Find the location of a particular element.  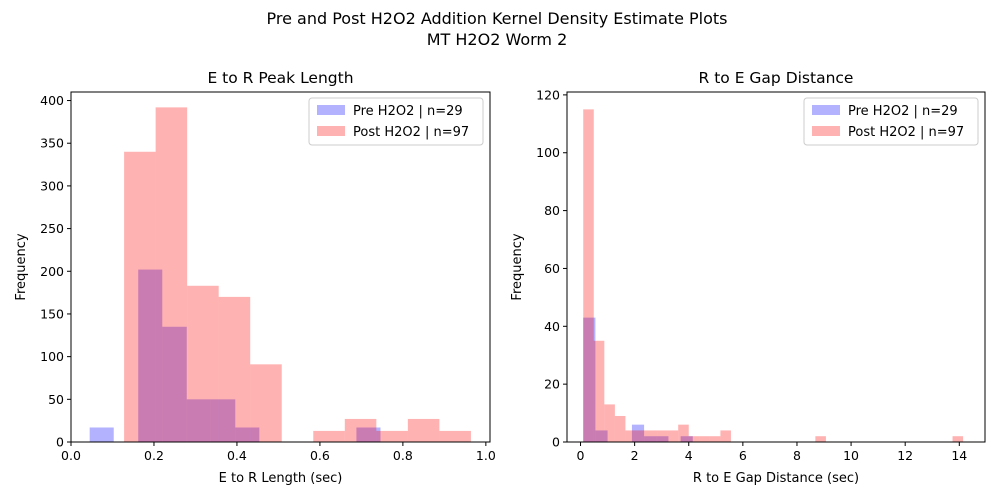

x-tick-label: 0.0 is located at coordinates (71, 455).